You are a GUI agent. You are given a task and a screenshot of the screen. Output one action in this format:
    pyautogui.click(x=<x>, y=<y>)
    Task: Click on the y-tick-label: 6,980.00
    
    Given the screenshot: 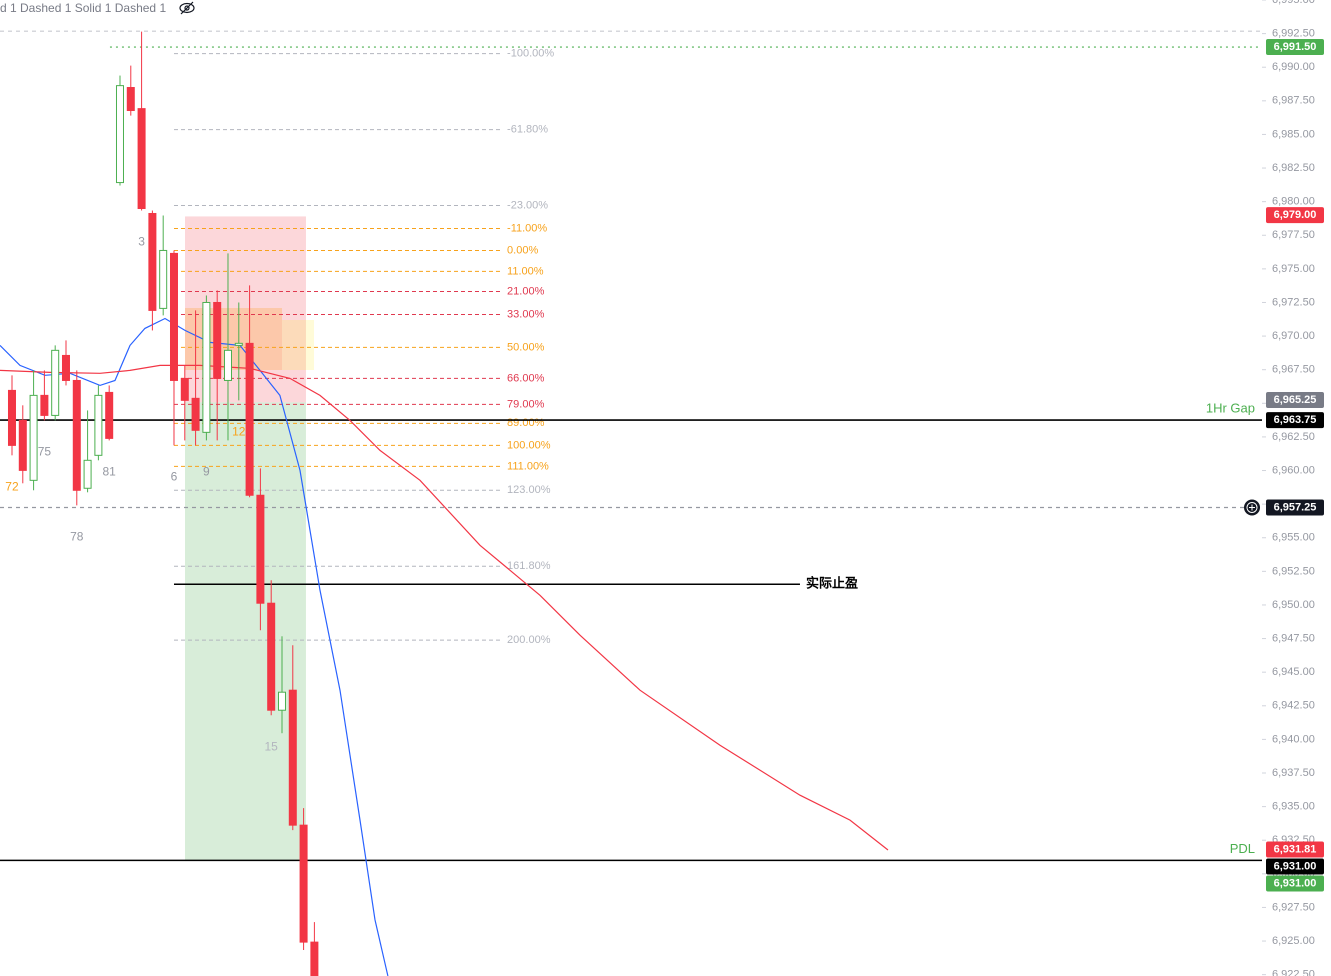 What is the action you would take?
    pyautogui.click(x=1293, y=202)
    